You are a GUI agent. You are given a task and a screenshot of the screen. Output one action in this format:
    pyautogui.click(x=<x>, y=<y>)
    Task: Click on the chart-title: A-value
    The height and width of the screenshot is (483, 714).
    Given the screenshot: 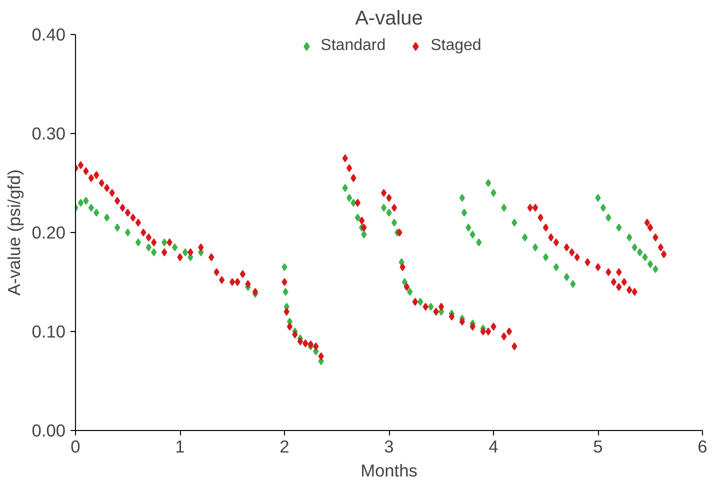 What is the action you would take?
    pyautogui.click(x=389, y=19)
    